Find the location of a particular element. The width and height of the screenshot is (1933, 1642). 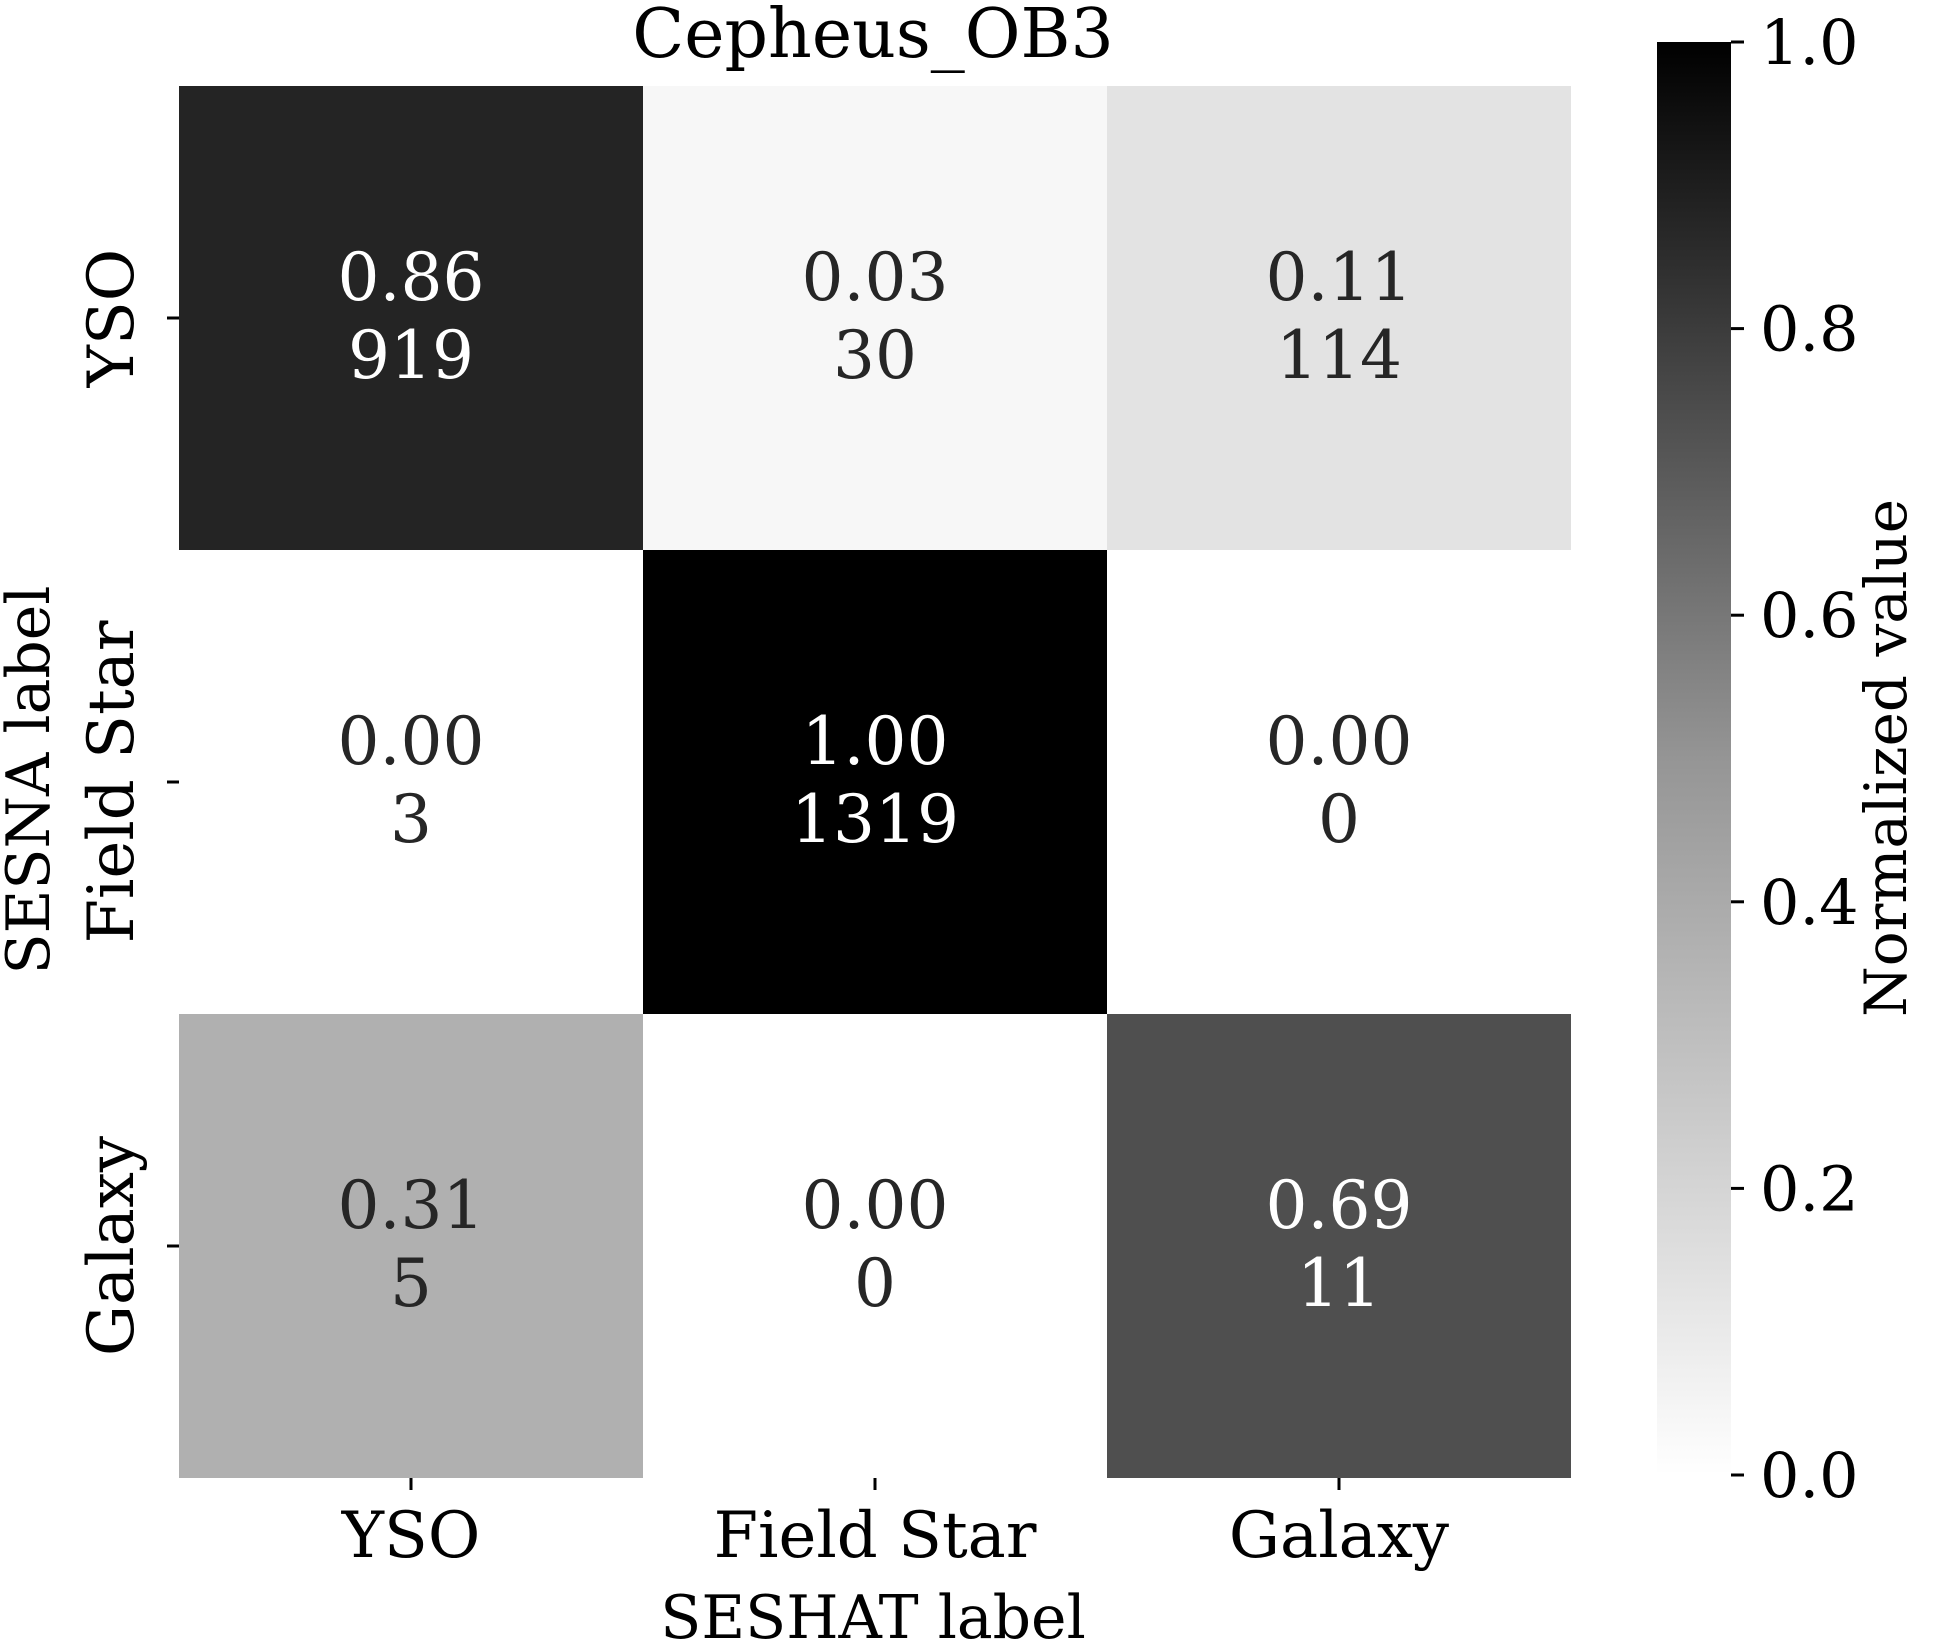

colorbar-tick-label: 1.0 is located at coordinates (1809, 42).